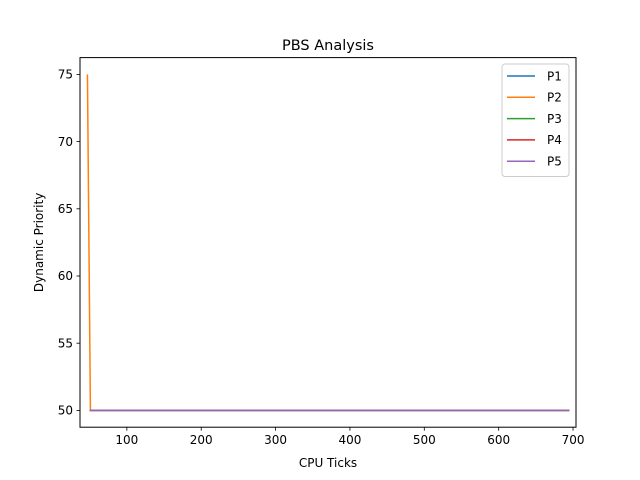 This screenshot has height=480, width=640. What do you see at coordinates (69, 243) in the screenshot?
I see `y-axis: 50 55 60 65 70 75` at bounding box center [69, 243].